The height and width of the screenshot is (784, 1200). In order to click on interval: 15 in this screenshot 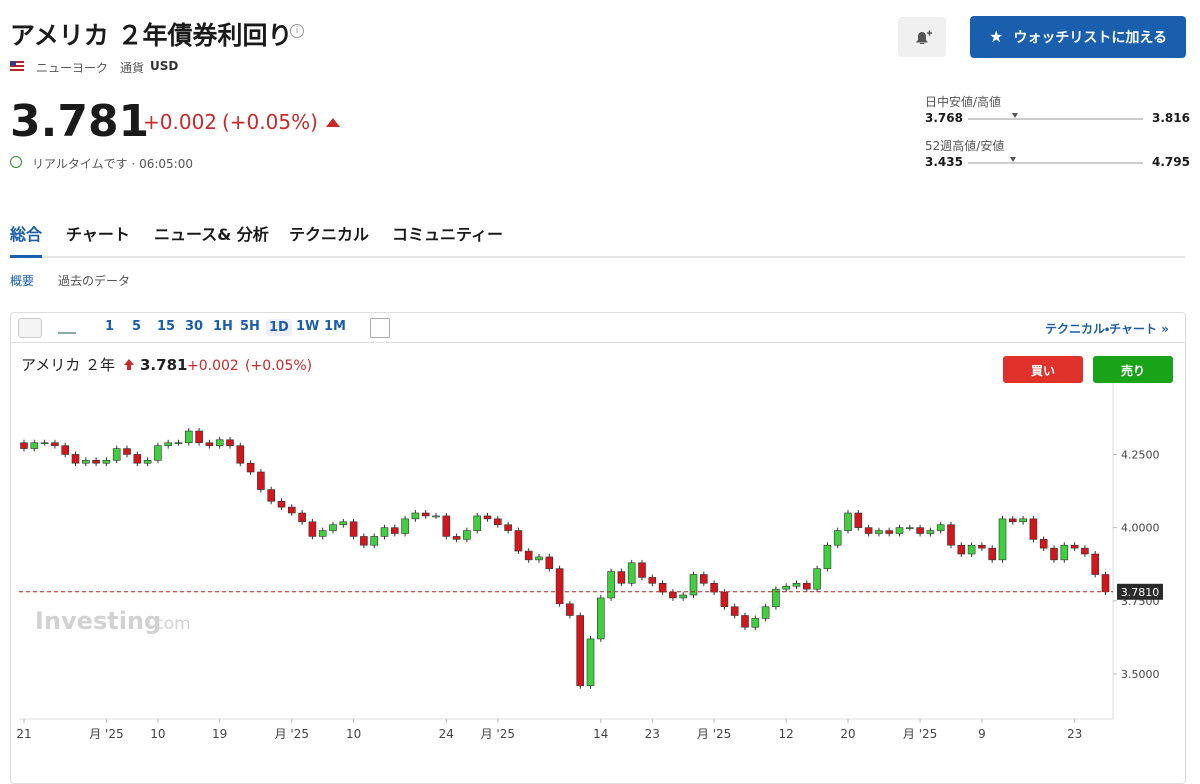, I will do `click(166, 326)`.